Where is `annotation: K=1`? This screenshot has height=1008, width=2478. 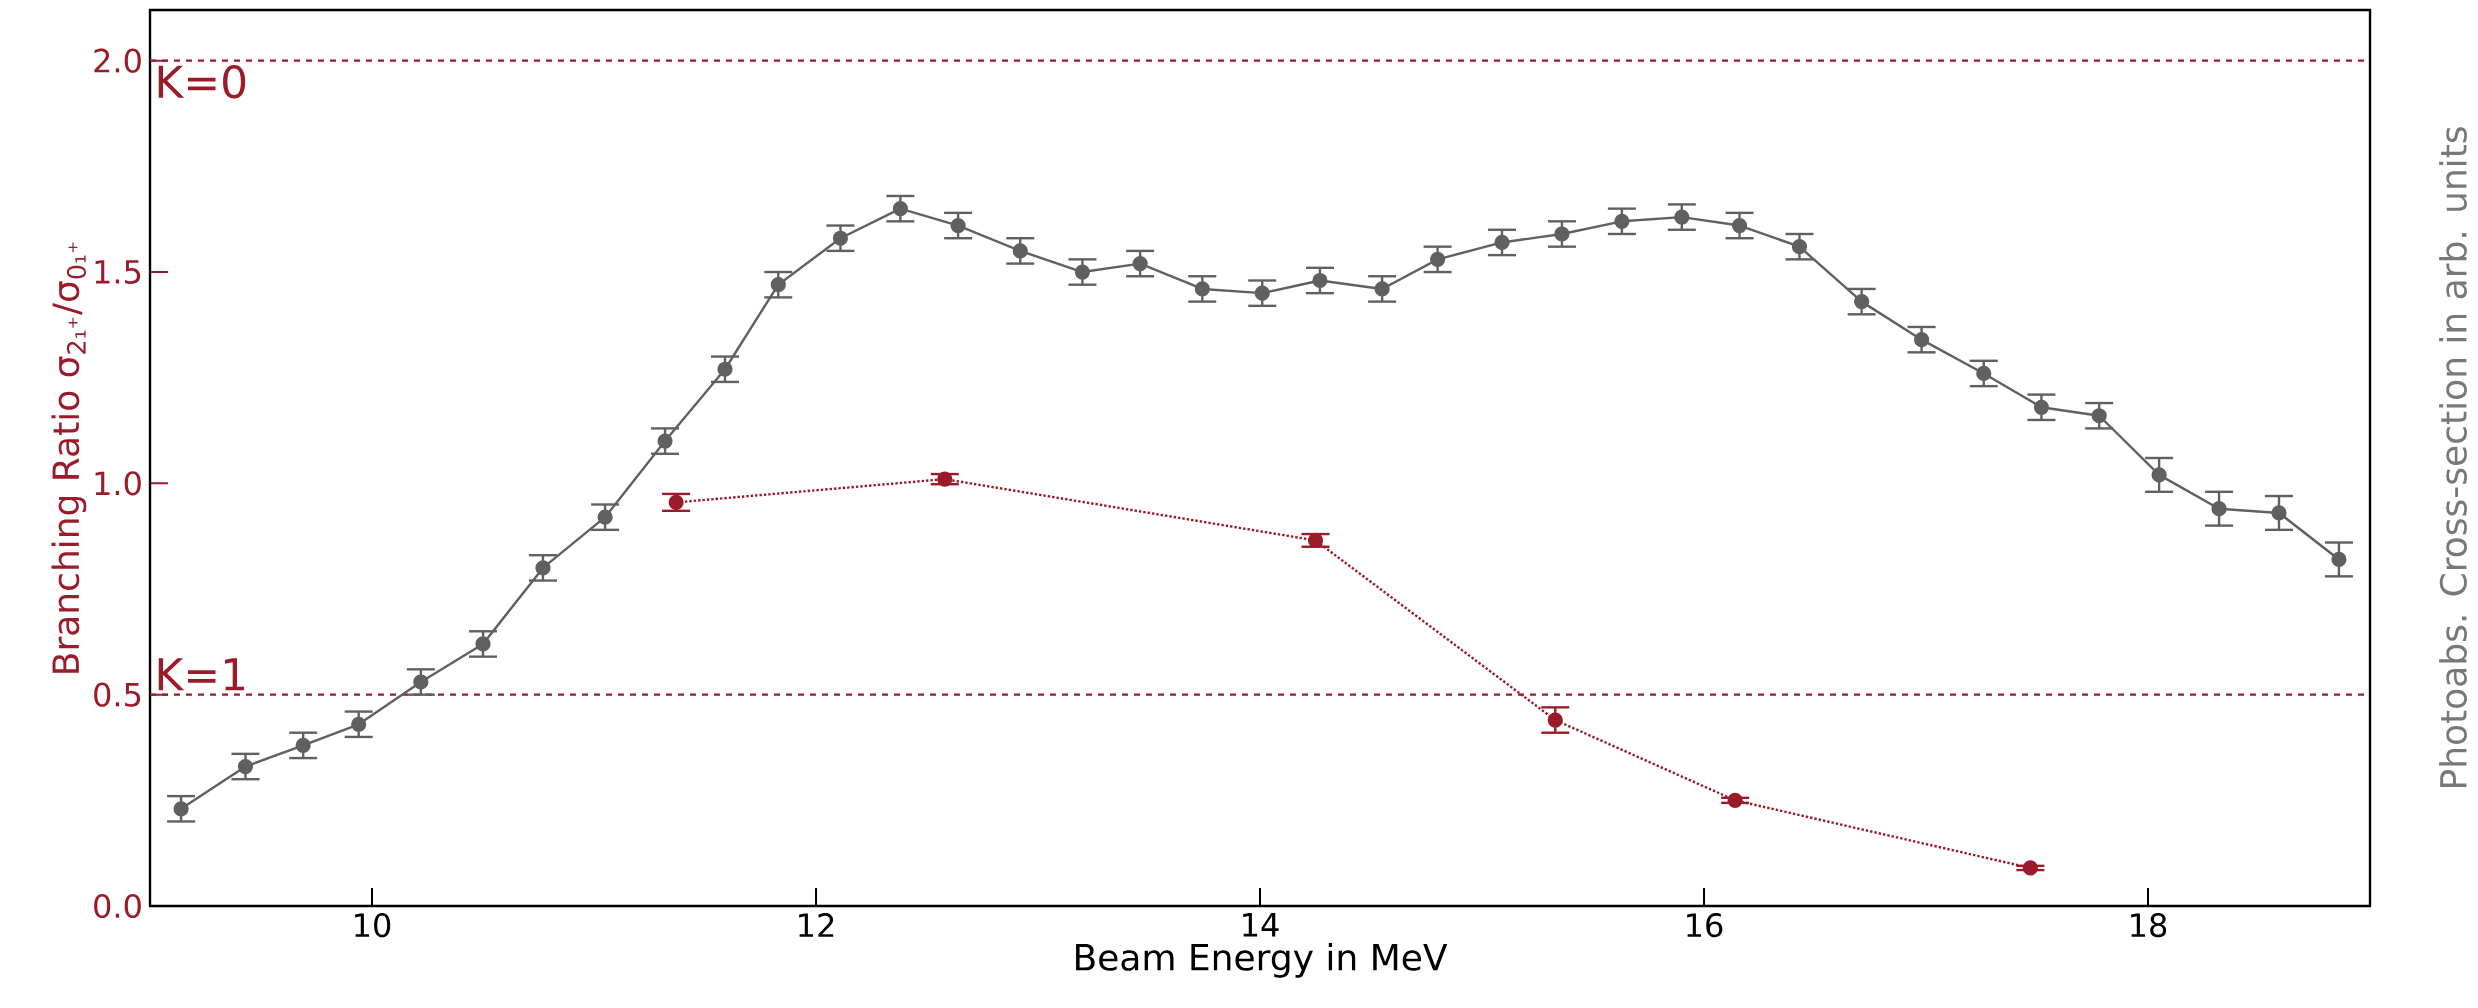 annotation: K=1 is located at coordinates (201, 674).